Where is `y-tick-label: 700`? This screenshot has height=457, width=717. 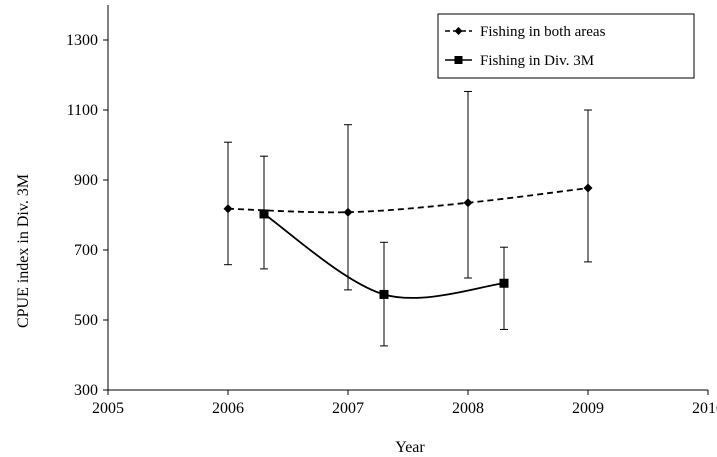 y-tick-label: 700 is located at coordinates (86, 250).